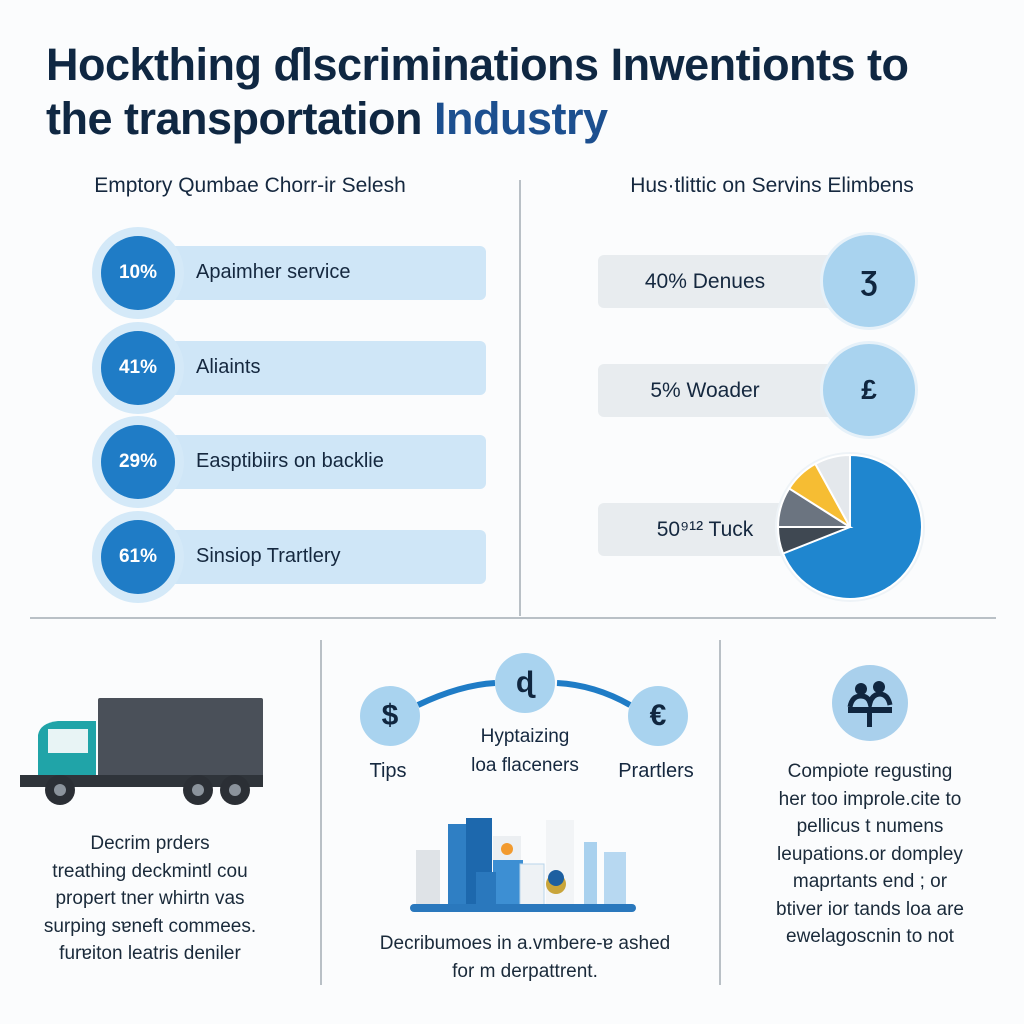 Image resolution: width=1024 pixels, height=1024 pixels. What do you see at coordinates (870, 771) in the screenshot?
I see `text-line: Compiote regusting` at bounding box center [870, 771].